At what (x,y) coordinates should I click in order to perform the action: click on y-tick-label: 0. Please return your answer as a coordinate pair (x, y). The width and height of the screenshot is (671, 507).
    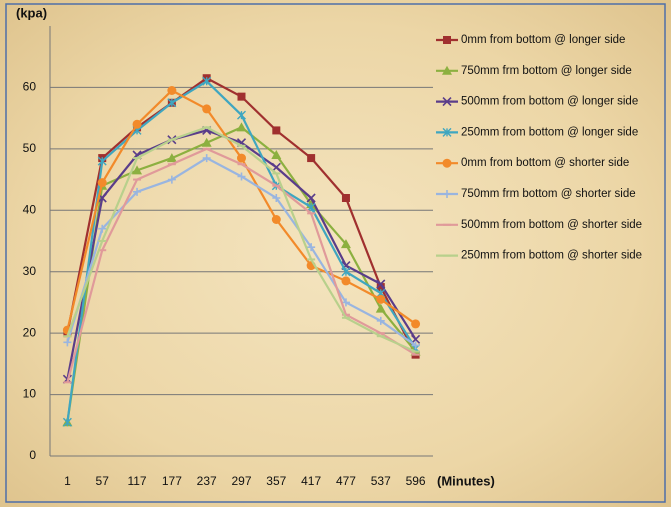
    Looking at the image, I should click on (32, 455).